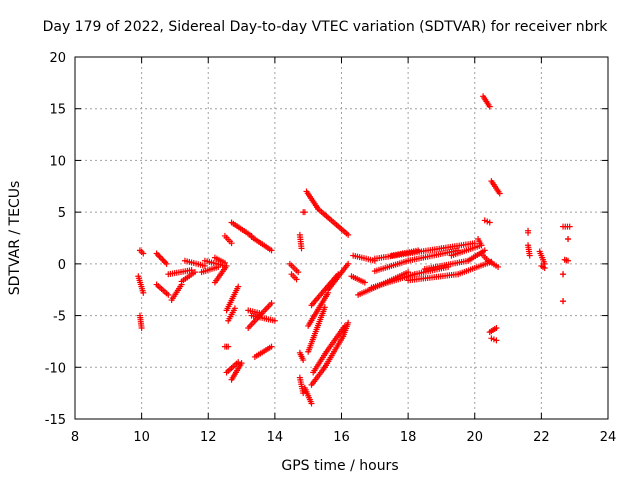 This screenshot has height=480, width=640. I want to click on y-axis-label: SDTVAR / TECUs, so click(15, 238).